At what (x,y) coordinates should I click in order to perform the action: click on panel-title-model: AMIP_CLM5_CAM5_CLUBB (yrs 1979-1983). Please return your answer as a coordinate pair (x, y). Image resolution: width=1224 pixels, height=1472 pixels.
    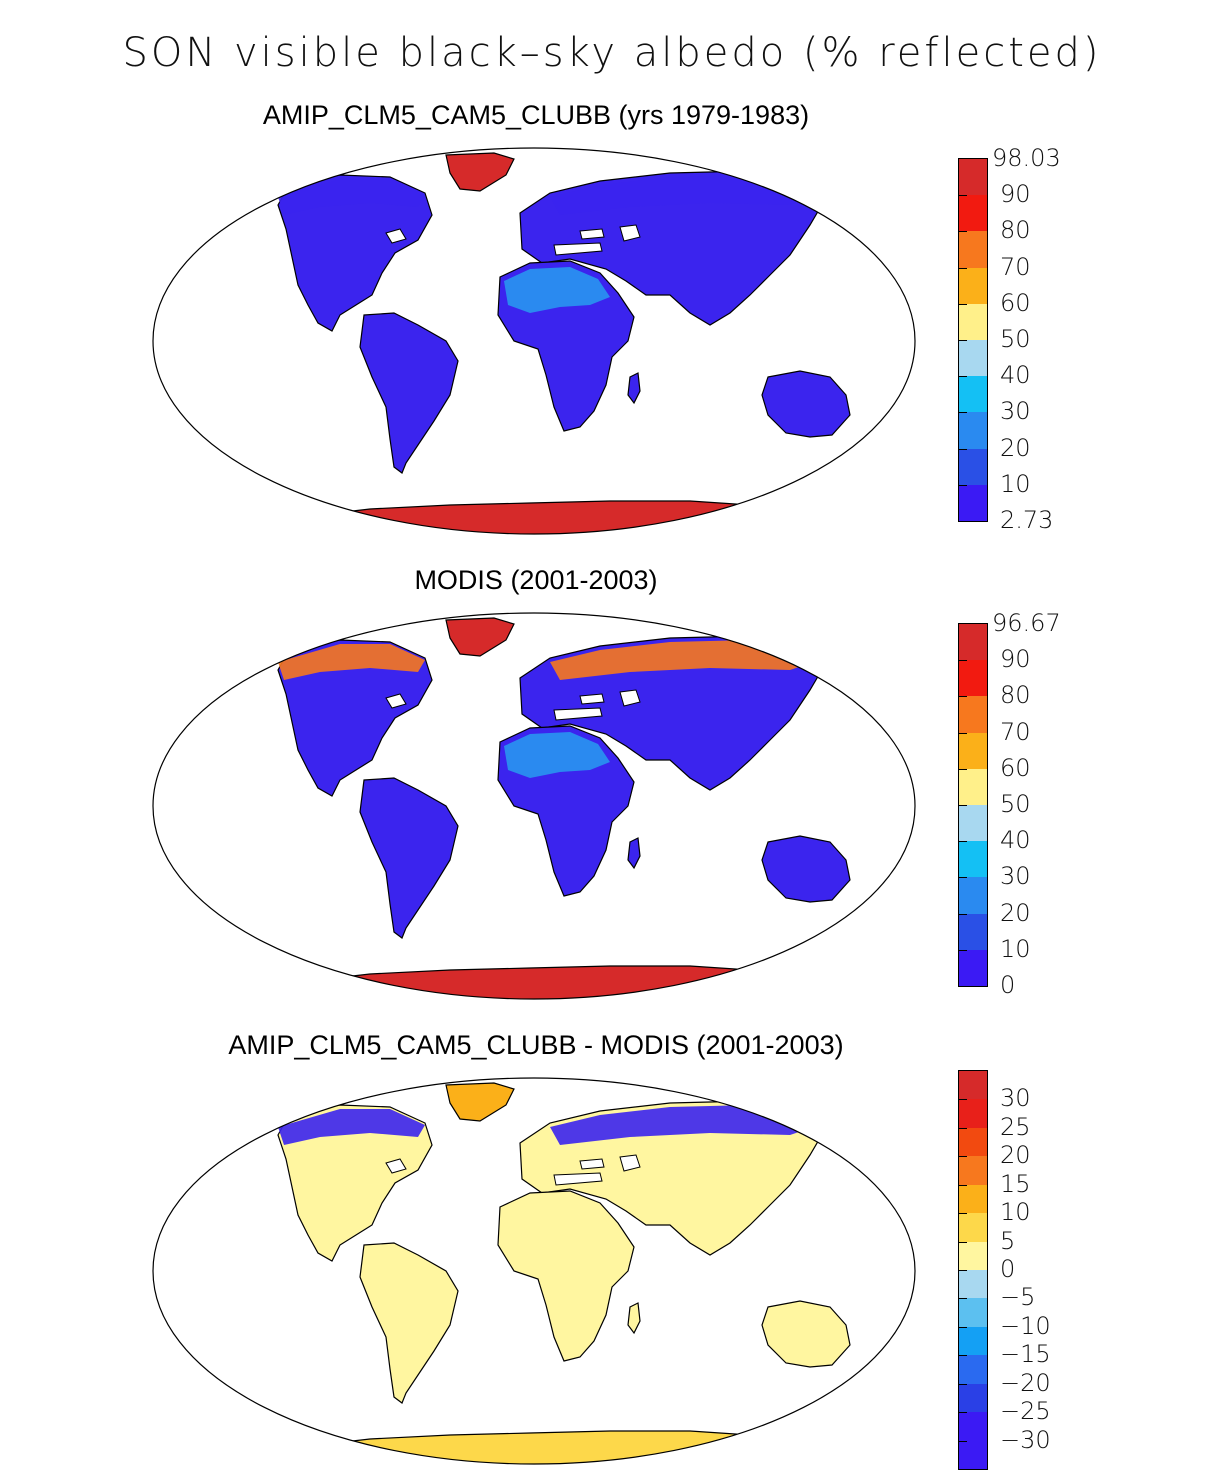
    Looking at the image, I should click on (536, 115).